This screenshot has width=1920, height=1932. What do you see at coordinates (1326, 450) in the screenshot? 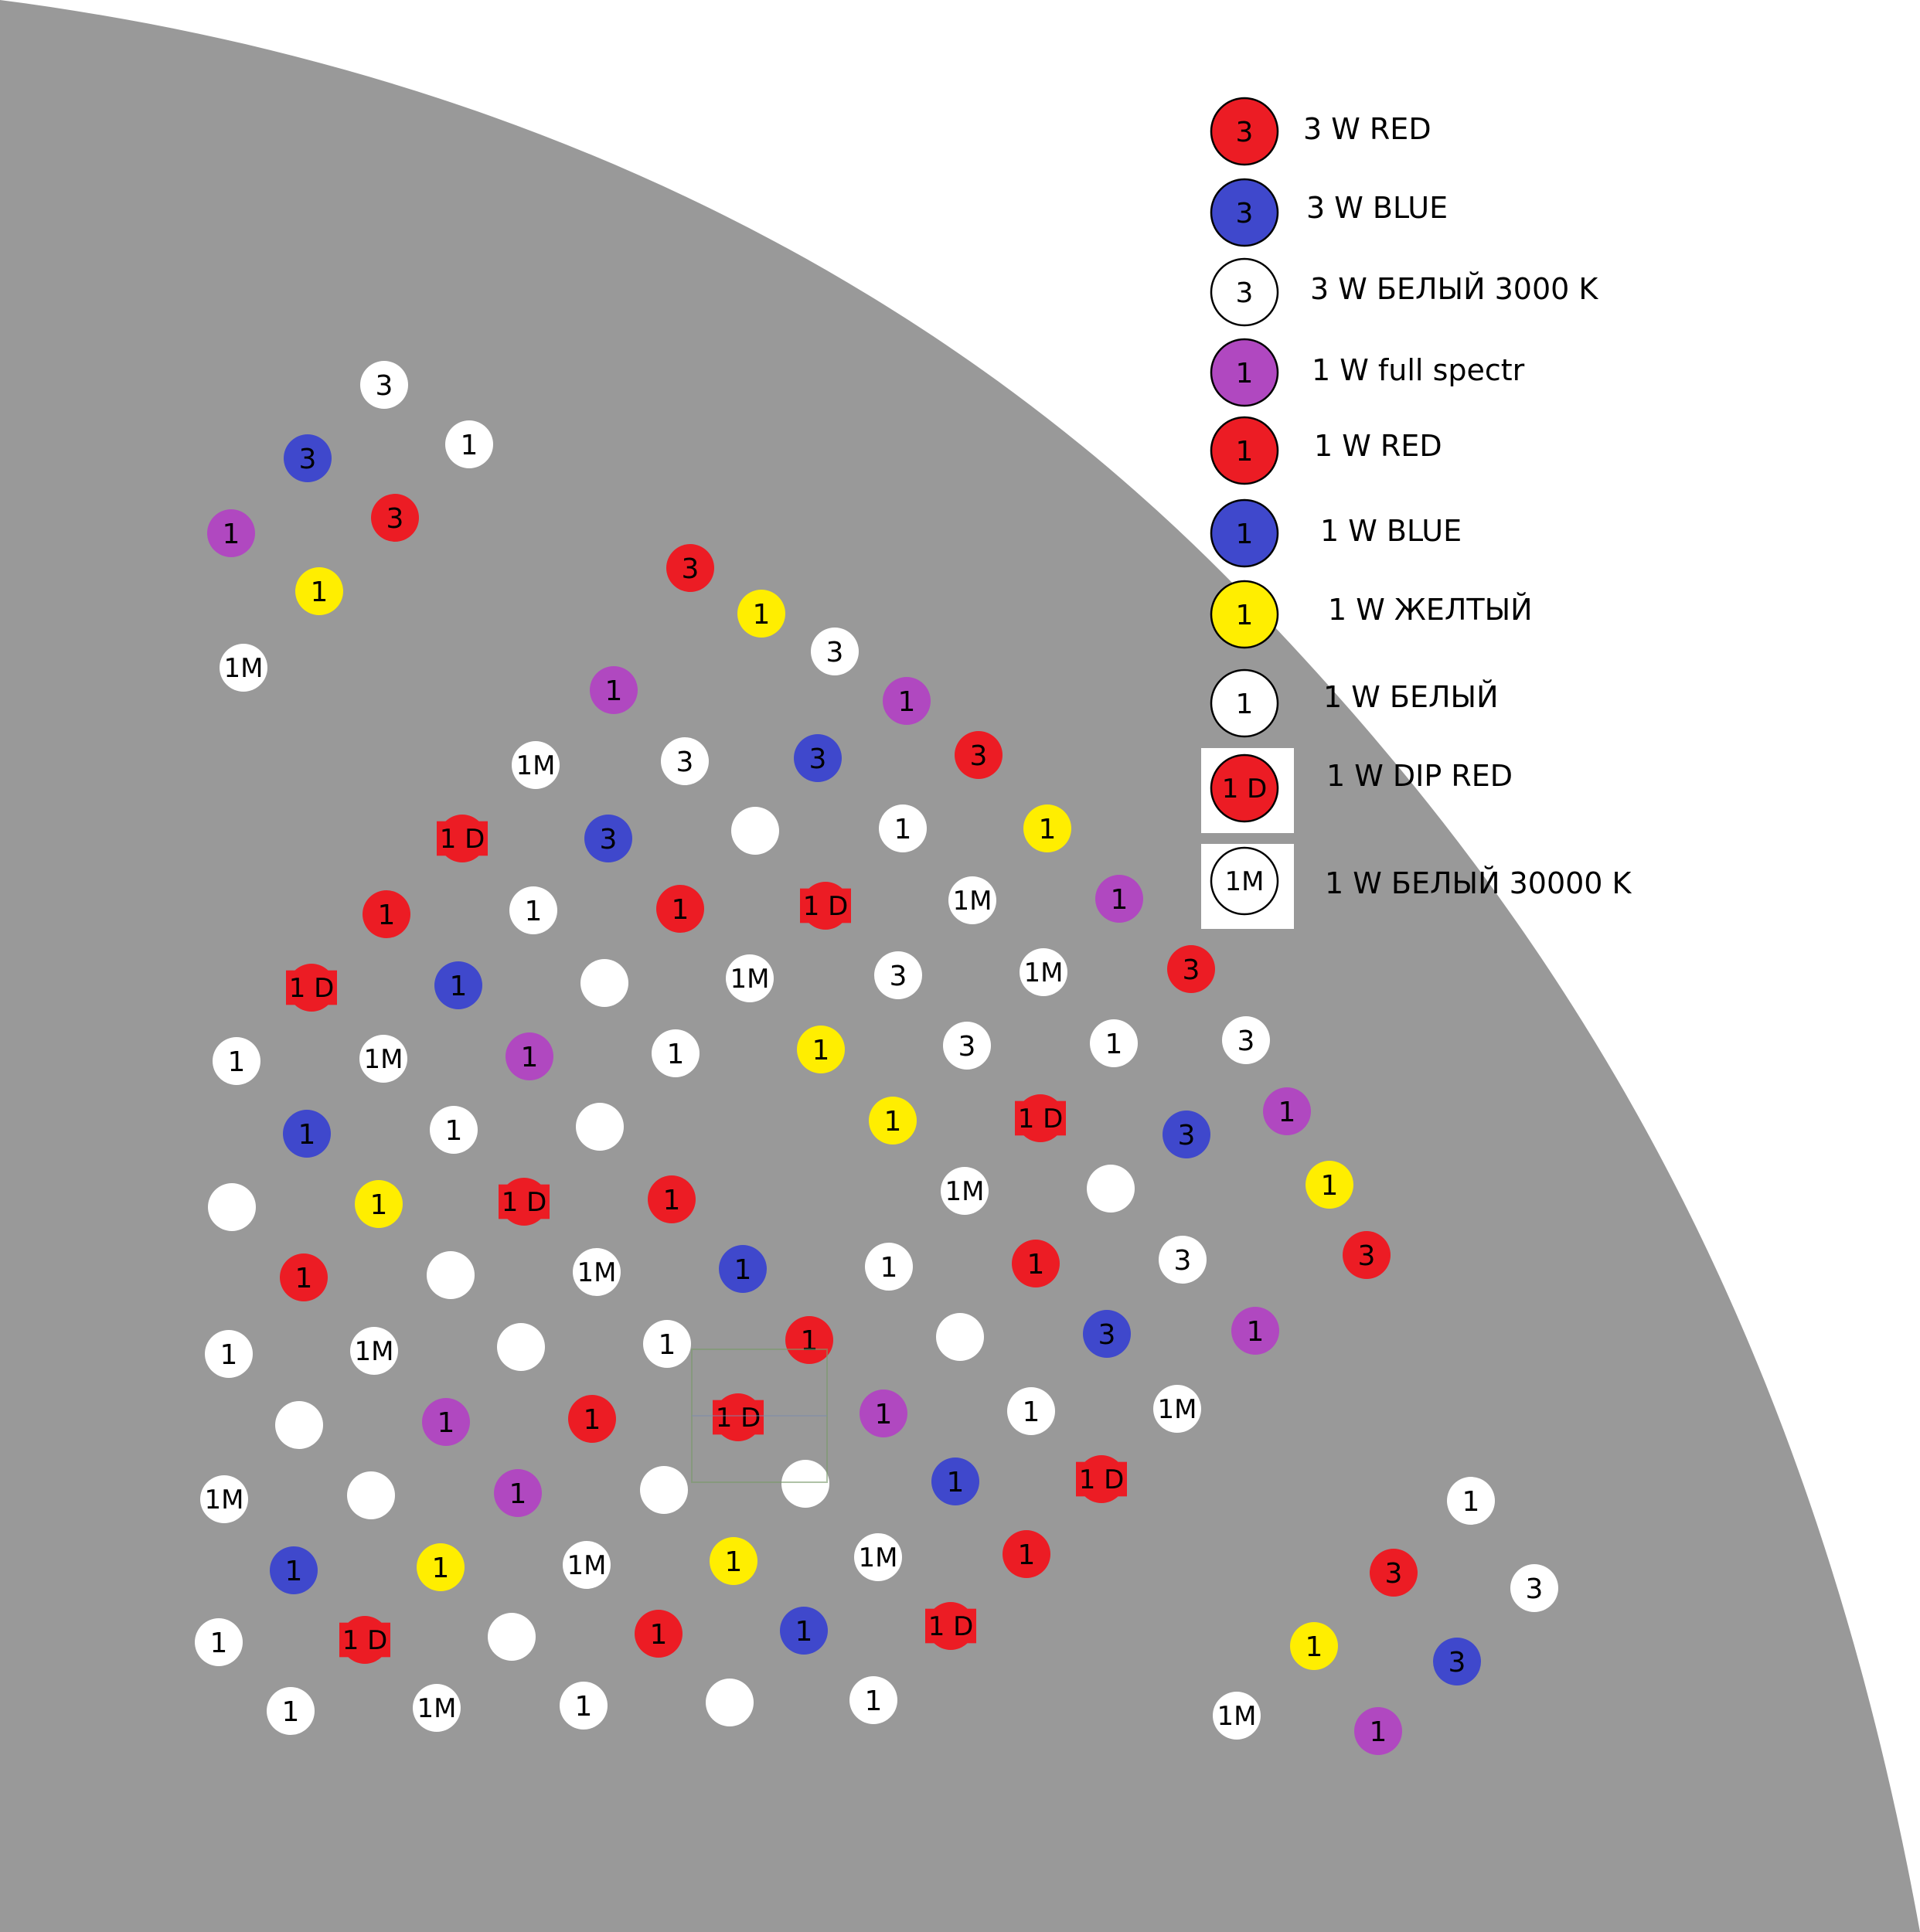
I see `legend-item-r1: 1 1 W RED` at bounding box center [1326, 450].